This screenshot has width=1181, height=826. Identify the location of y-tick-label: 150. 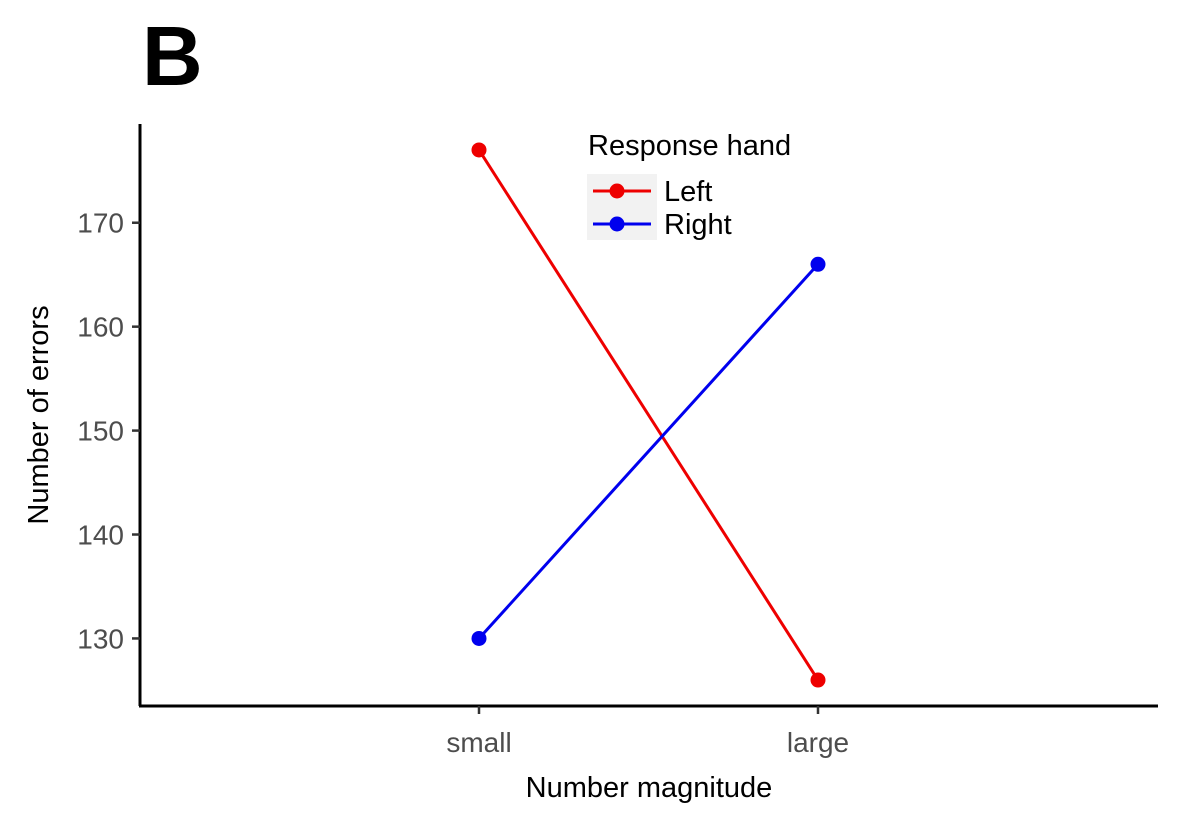
(100, 431).